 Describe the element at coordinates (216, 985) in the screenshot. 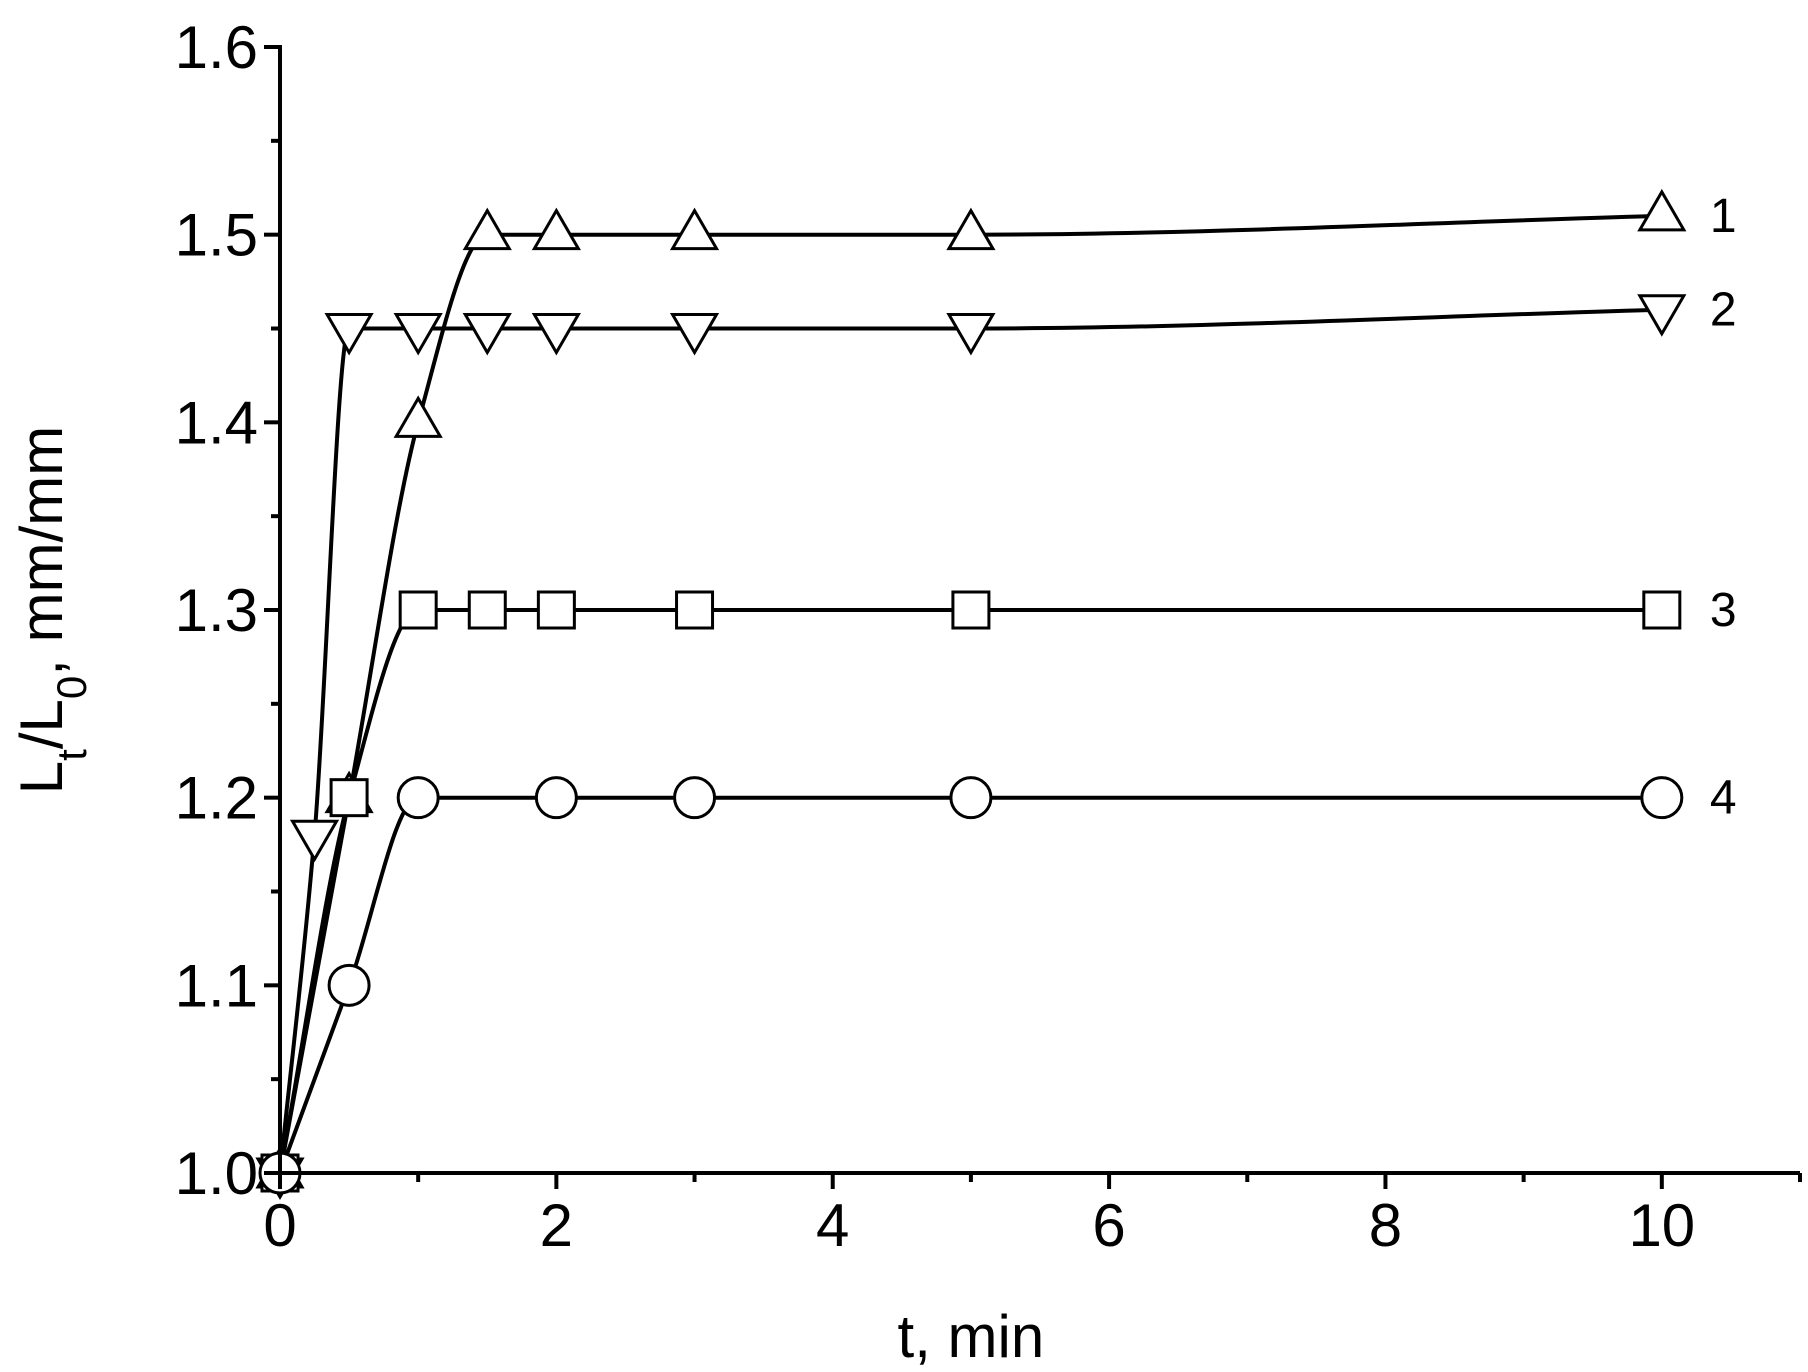

I see `y-tick-label: 1.1` at that location.